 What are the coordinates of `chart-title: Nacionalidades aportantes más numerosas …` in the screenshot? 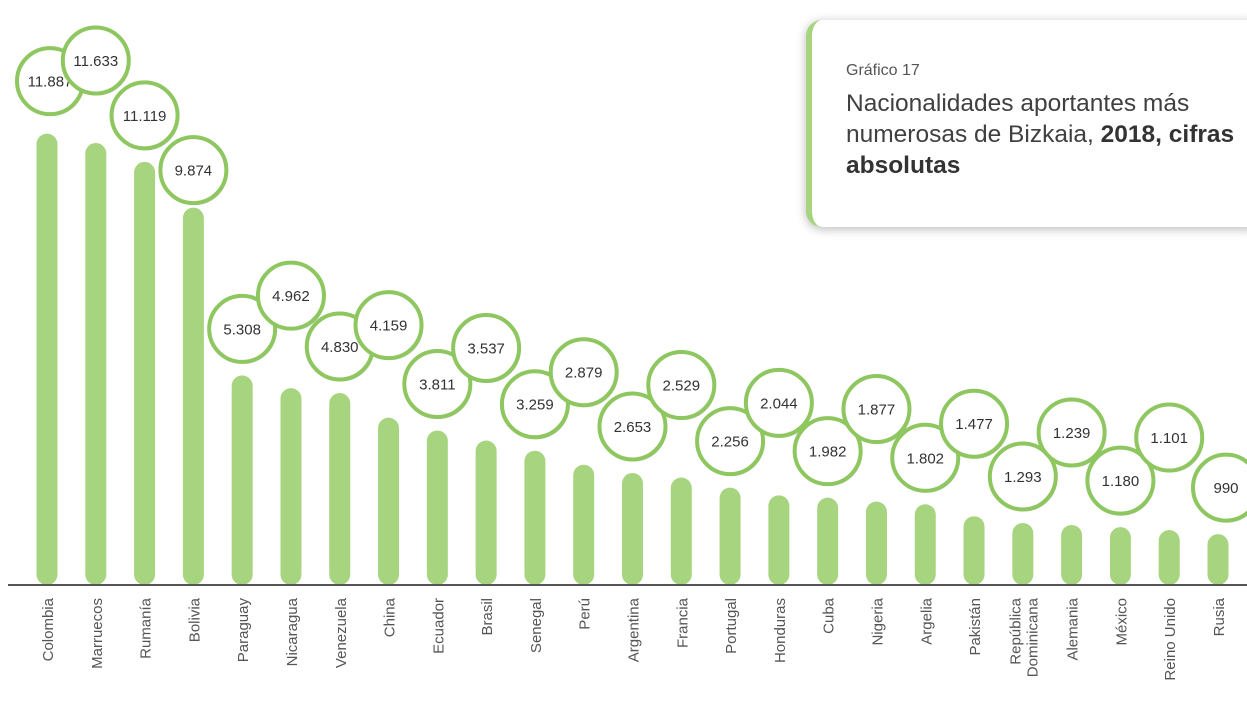 It's located at (1046, 134).